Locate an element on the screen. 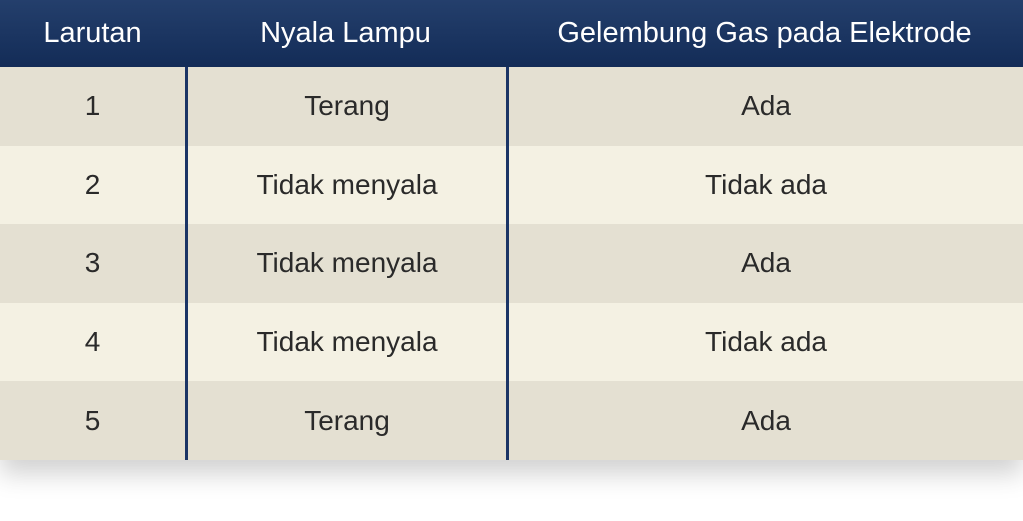  cell-larutan: 2 is located at coordinates (92, 184).